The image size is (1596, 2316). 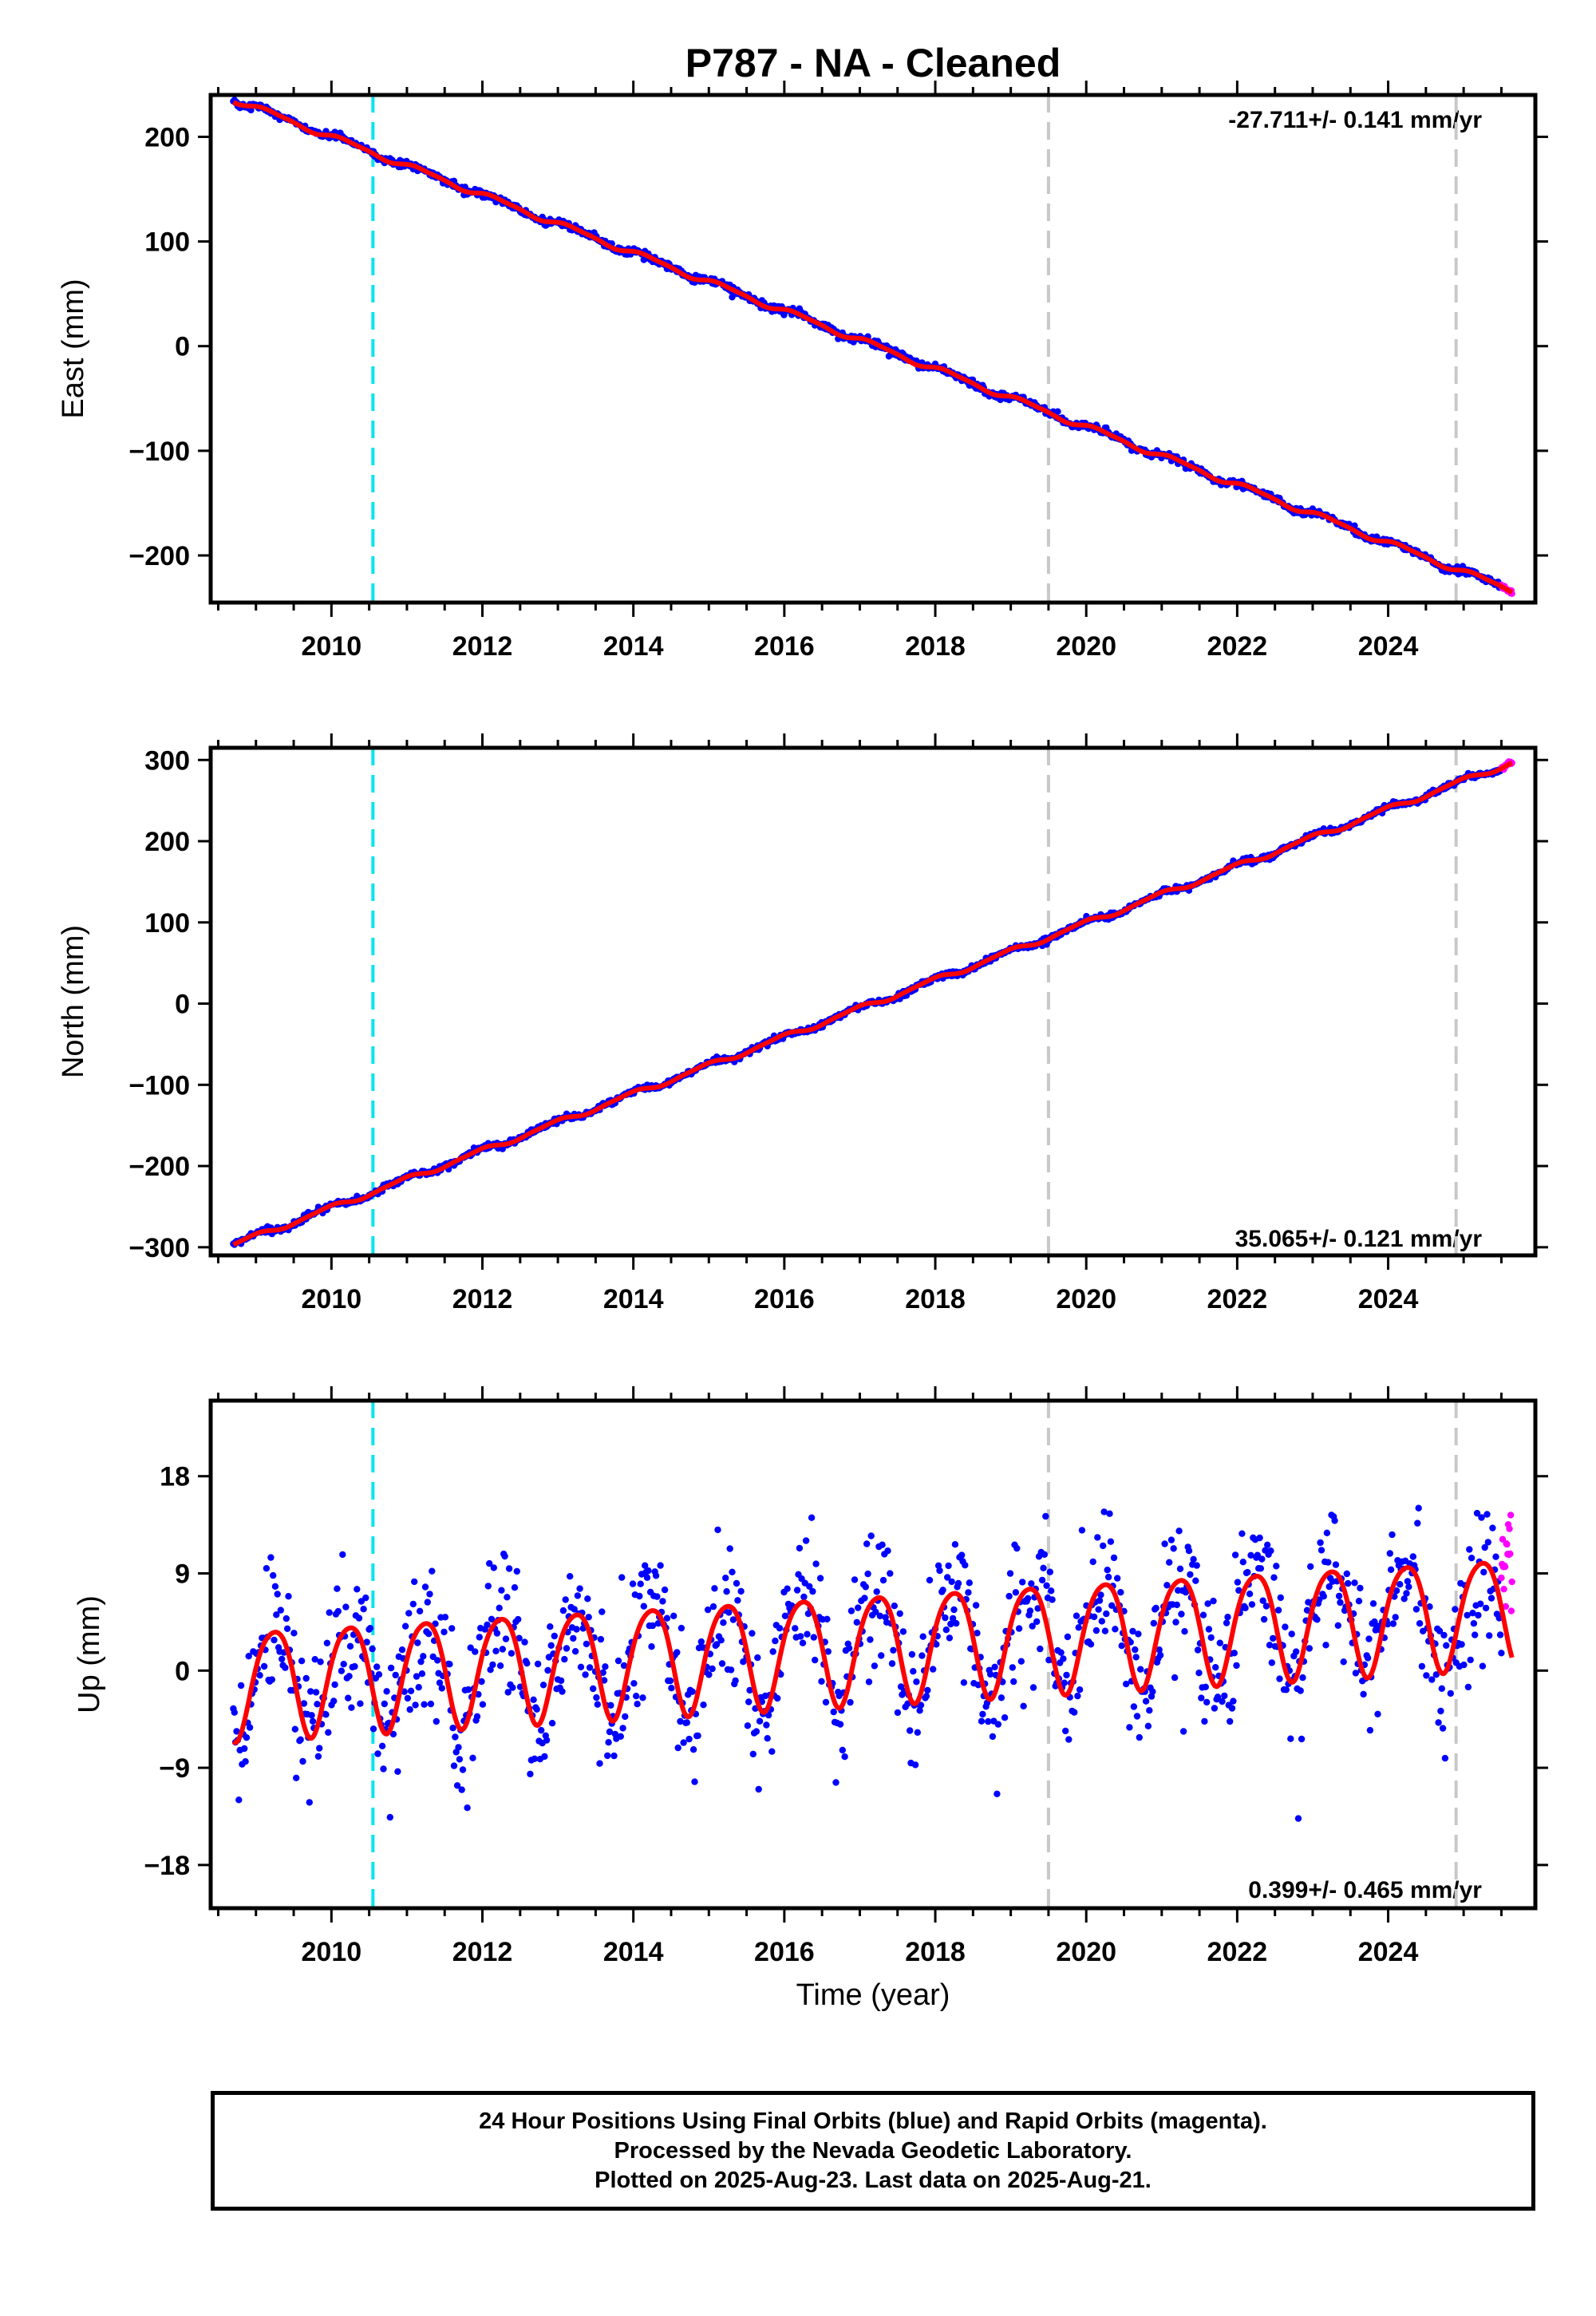 I want to click on xlabel-time: Time (year), so click(x=873, y=1995).